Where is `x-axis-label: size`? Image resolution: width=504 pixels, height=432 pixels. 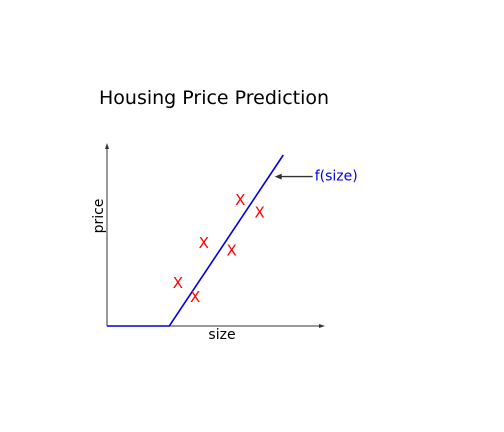
x-axis-label: size is located at coordinates (221, 335).